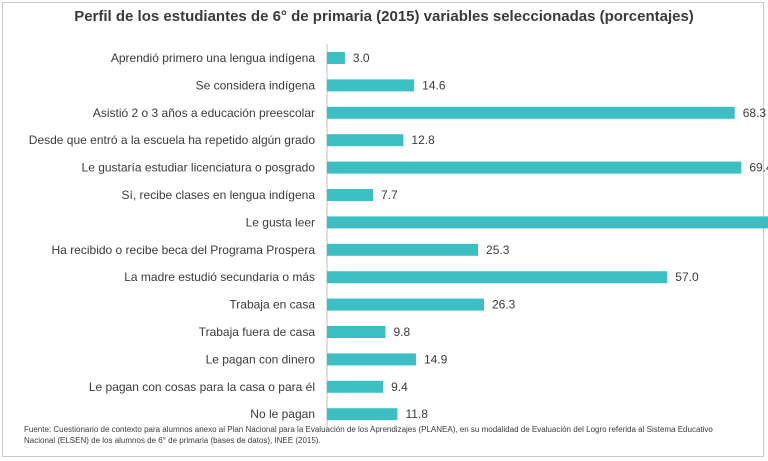  I want to click on category-label: La madre estudió secundaria o más, so click(219, 277).